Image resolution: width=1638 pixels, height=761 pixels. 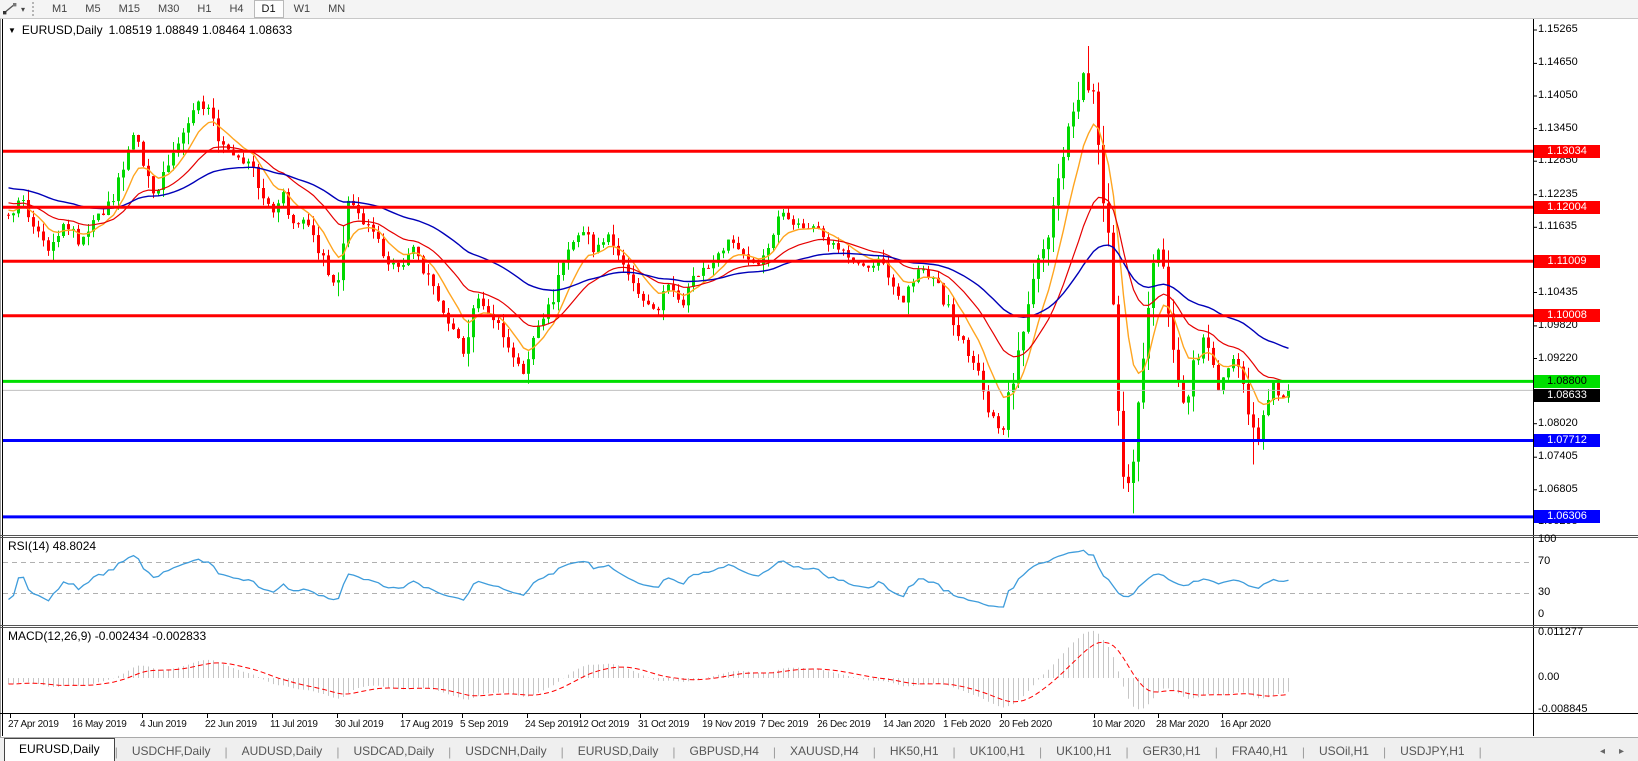 I want to click on chart-tab-USDJPY-H1: USDJPY,H1, so click(x=1432, y=751).